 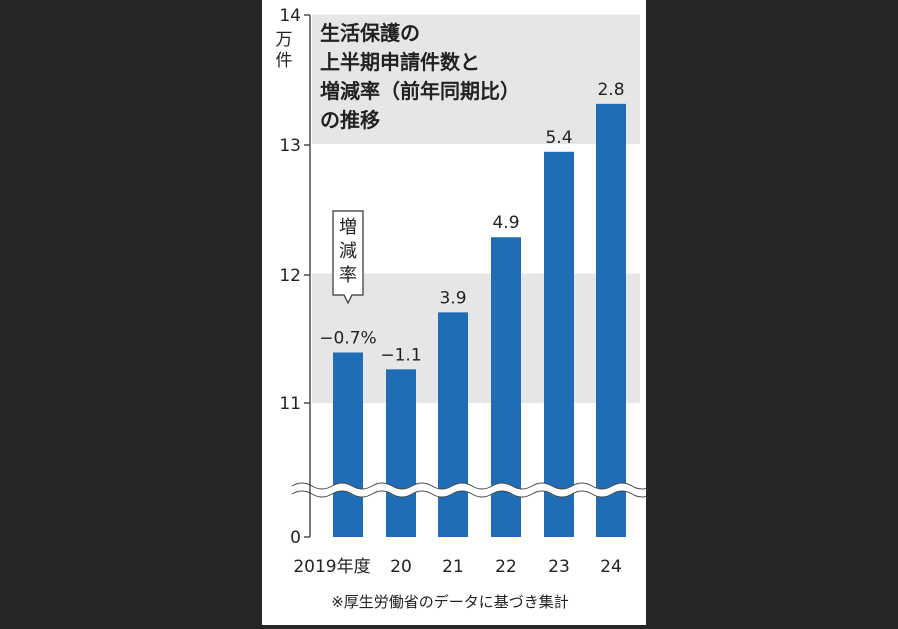 What do you see at coordinates (284, 40) in the screenshot?
I see `y-axis-label: 万` at bounding box center [284, 40].